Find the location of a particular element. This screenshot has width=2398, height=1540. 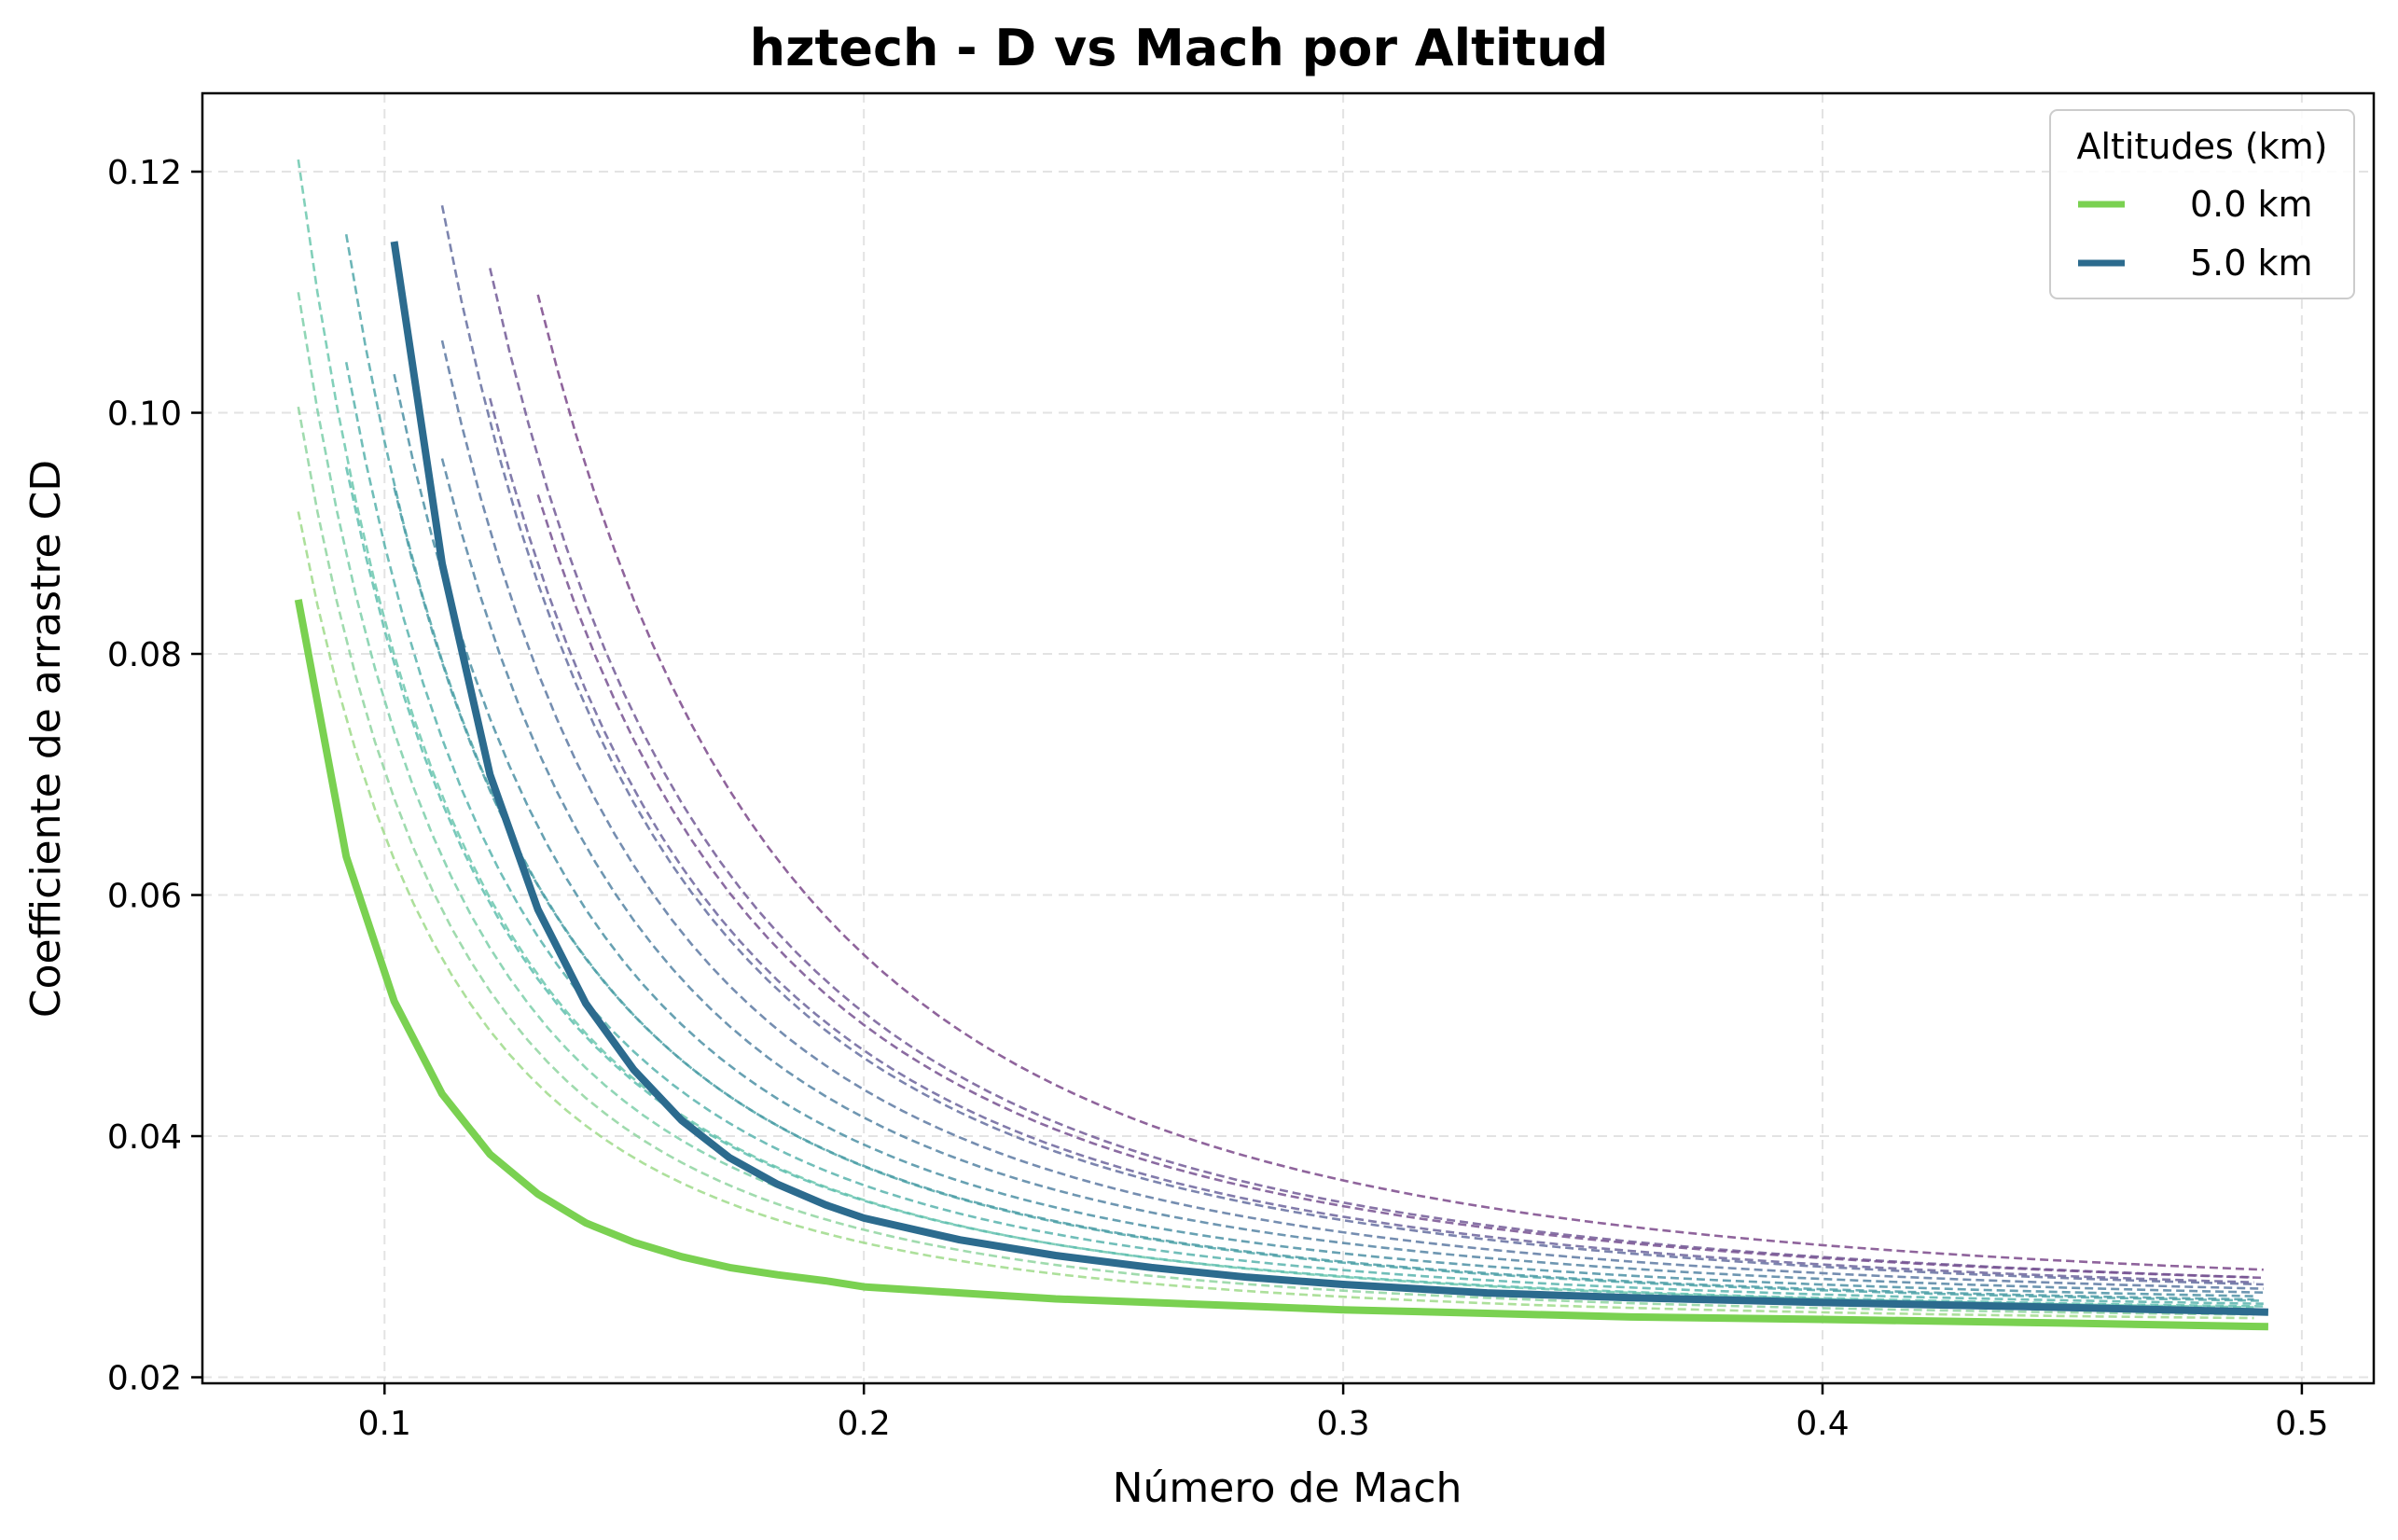

legend-label-5km: 5.0 km is located at coordinates (2251, 263).